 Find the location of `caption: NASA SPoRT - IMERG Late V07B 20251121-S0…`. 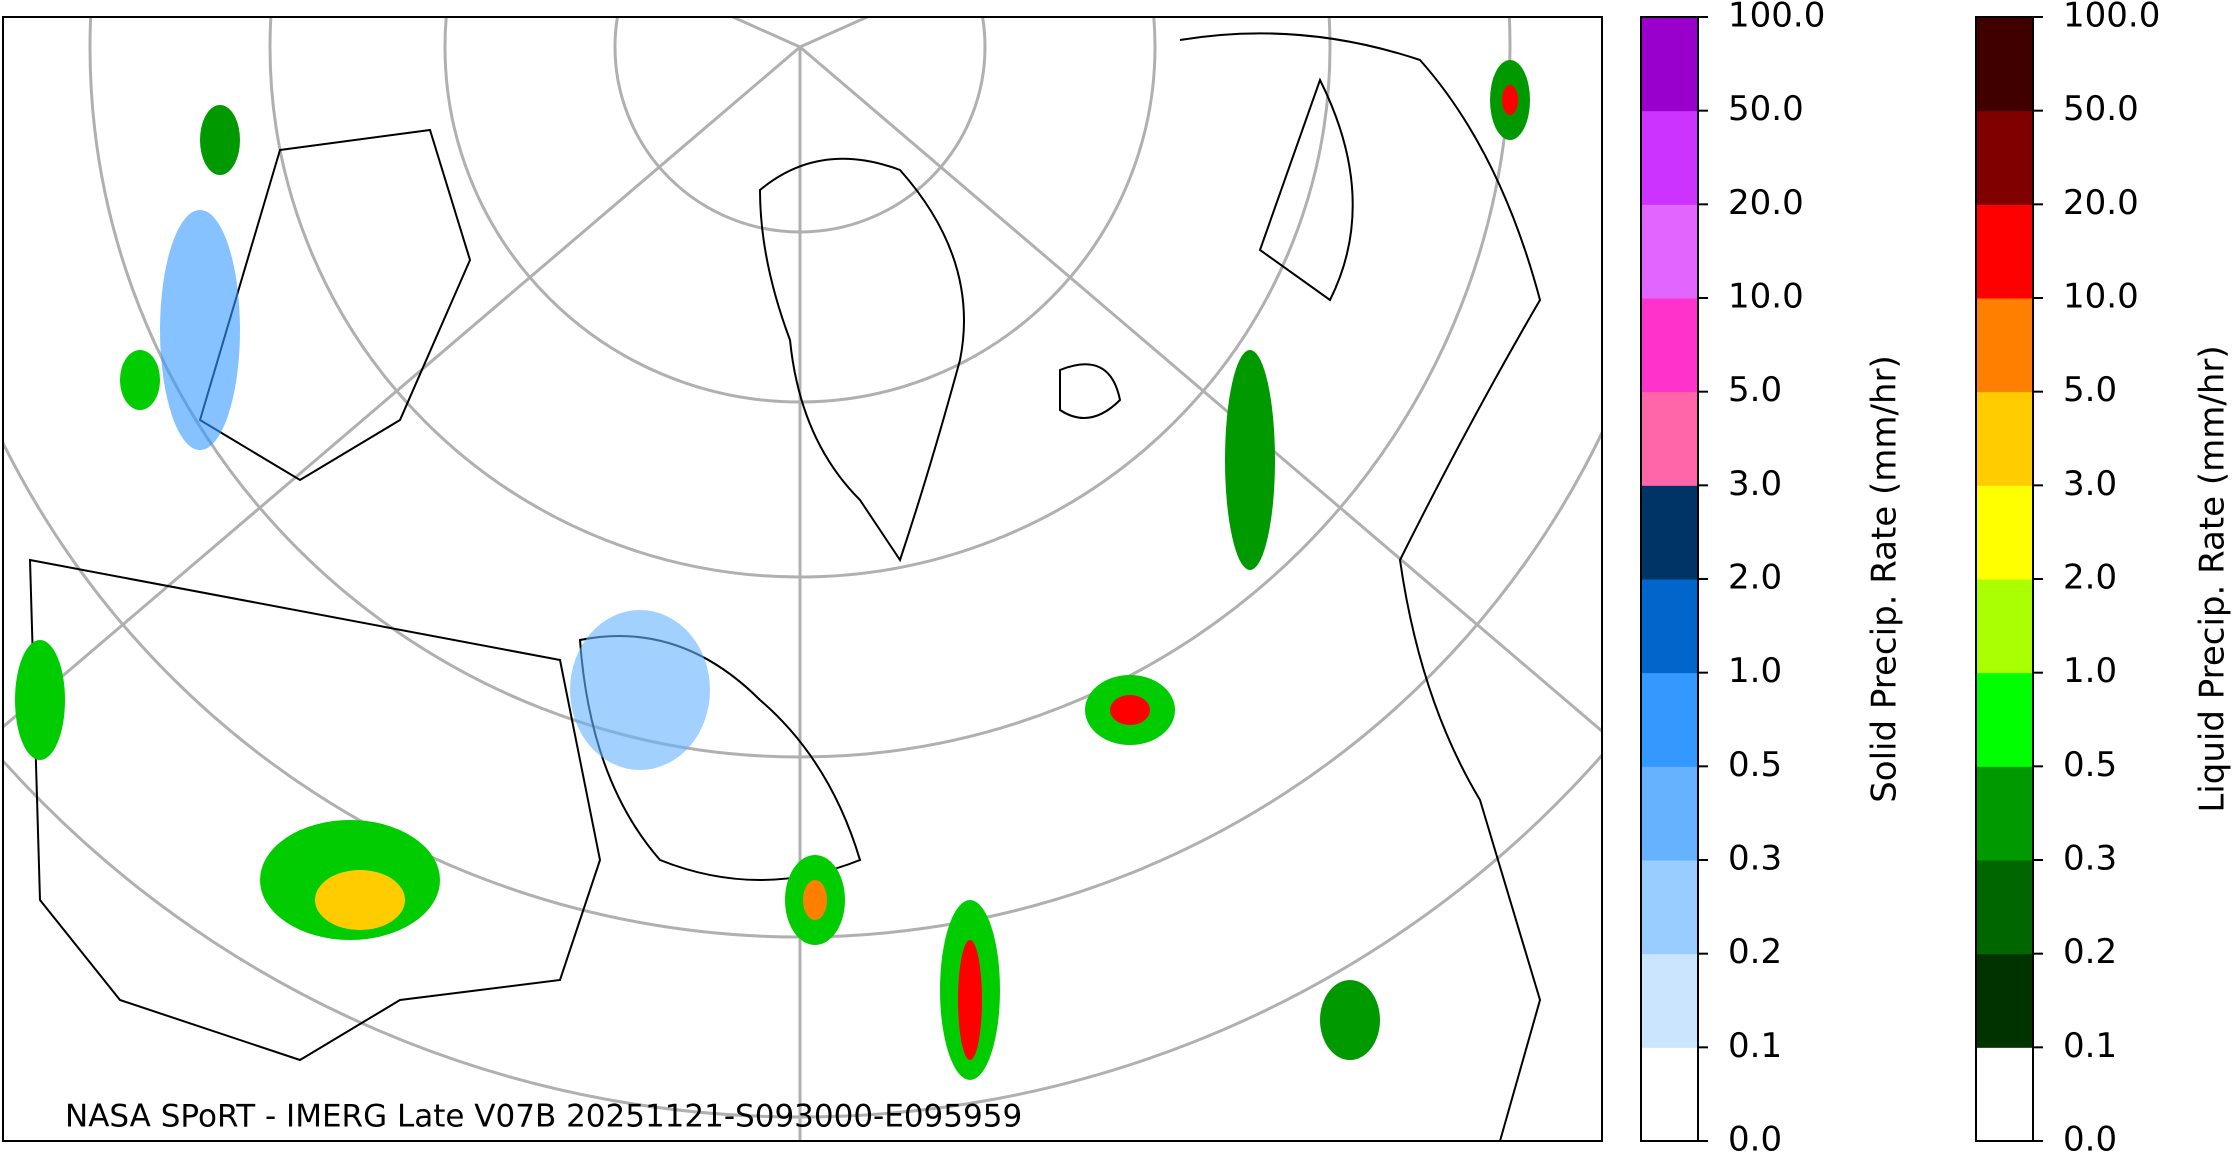

caption: NASA SPoRT - IMERG Late V07B 20251121-S0… is located at coordinates (543, 1117).